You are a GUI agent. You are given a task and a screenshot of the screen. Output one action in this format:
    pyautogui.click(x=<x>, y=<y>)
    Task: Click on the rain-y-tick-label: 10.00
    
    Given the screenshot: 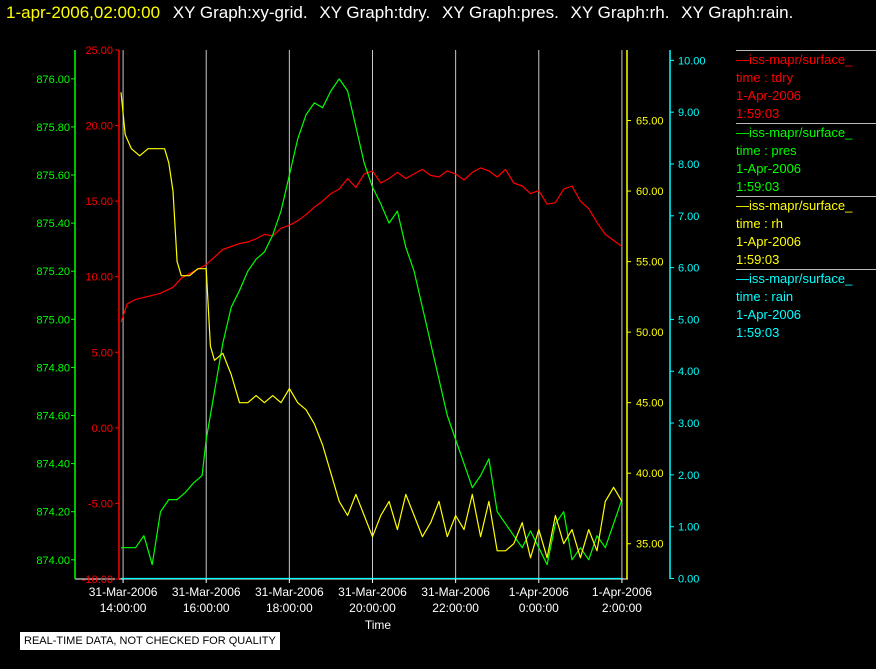 What is the action you would take?
    pyautogui.click(x=692, y=61)
    